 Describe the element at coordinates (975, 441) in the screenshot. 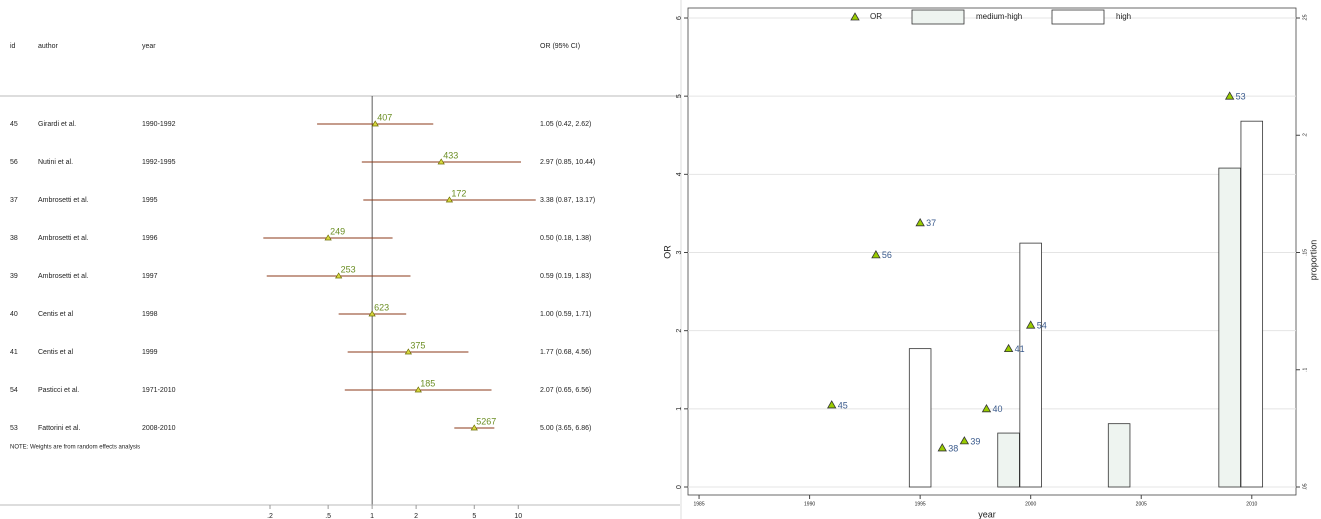

I see `point-label: 39` at that location.